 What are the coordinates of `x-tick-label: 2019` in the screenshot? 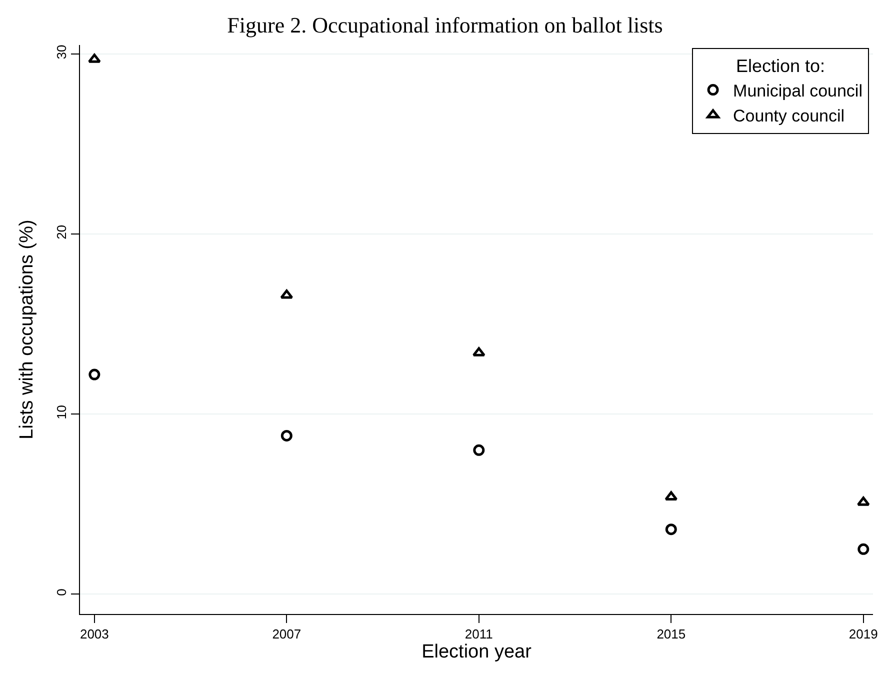 It's located at (863, 634).